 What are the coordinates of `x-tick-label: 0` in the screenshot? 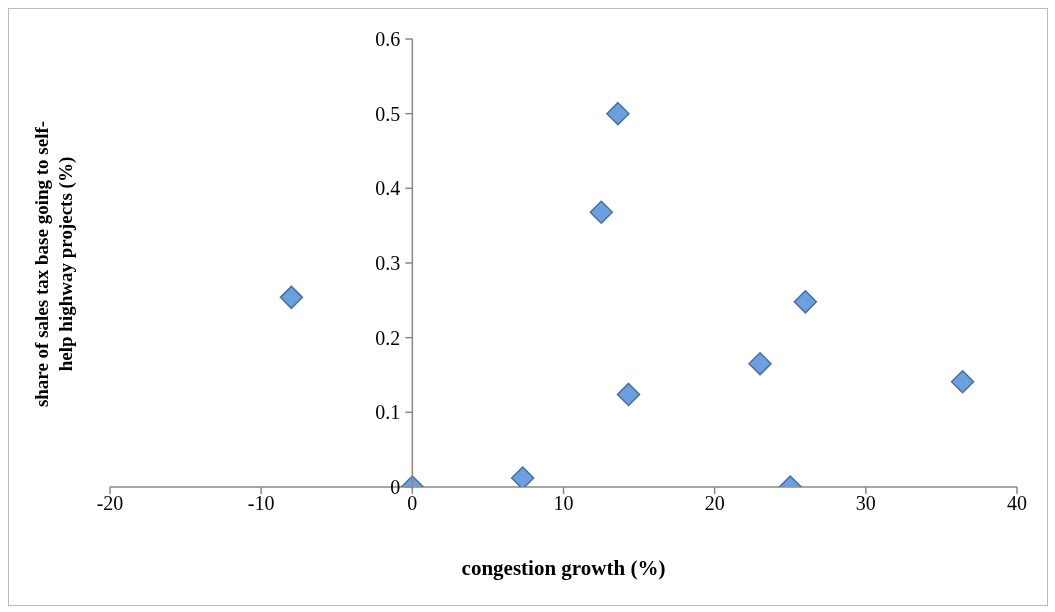 It's located at (412, 503).